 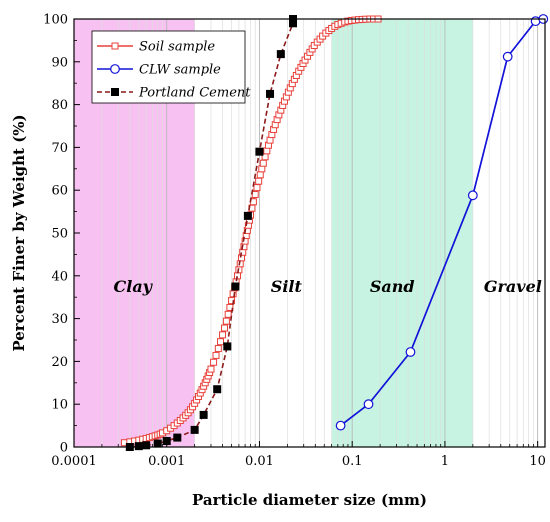 What do you see at coordinates (59, 362) in the screenshot?
I see `y-tick-label: 20` at bounding box center [59, 362].